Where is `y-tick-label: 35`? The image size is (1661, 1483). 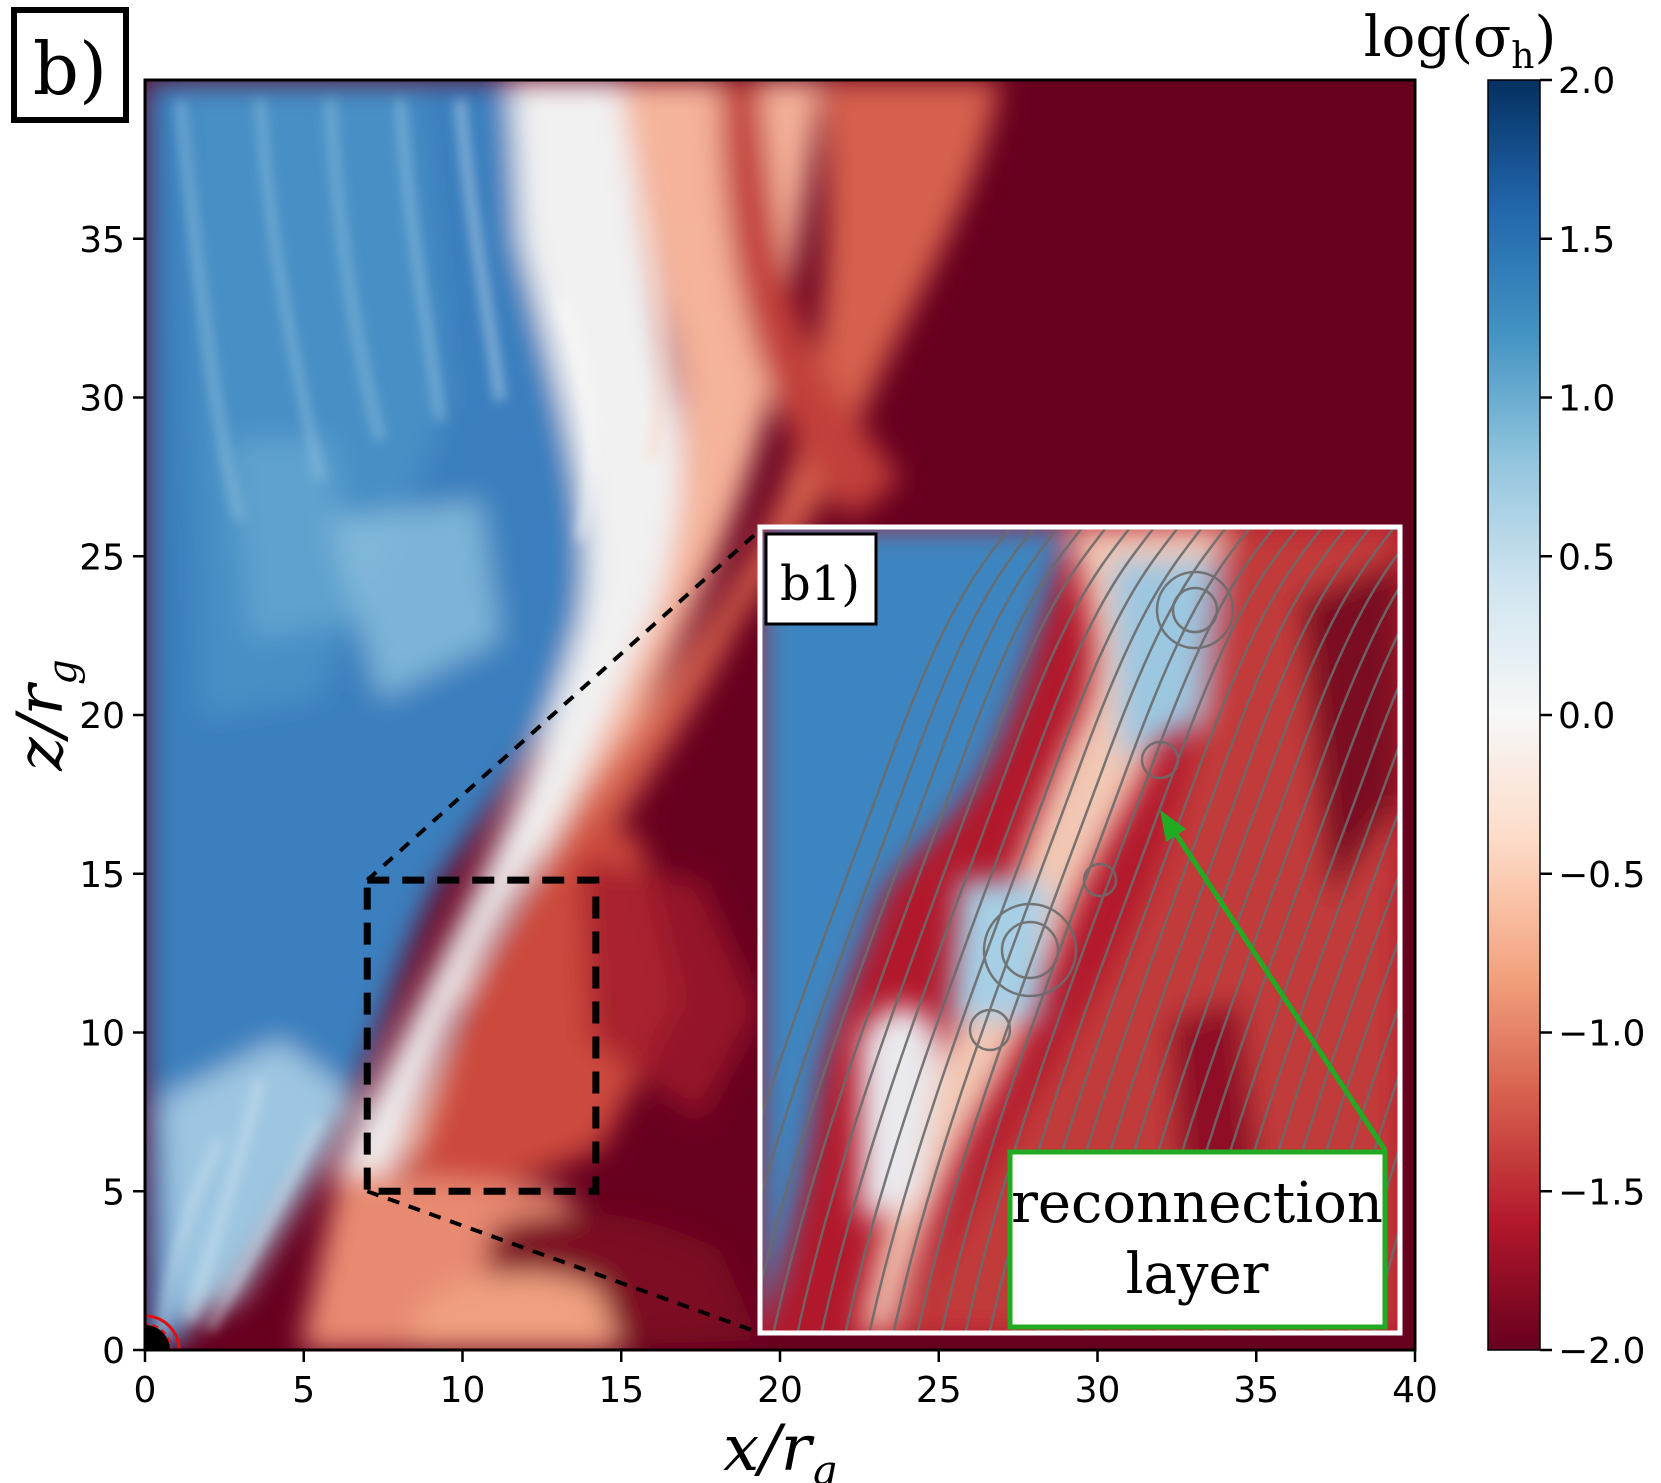 y-tick-label: 35 is located at coordinates (102, 240).